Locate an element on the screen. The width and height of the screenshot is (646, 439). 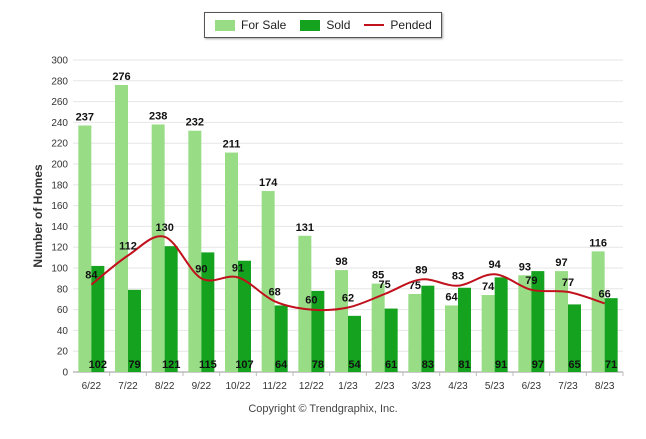
data-label-pended: 60 is located at coordinates (311, 301).